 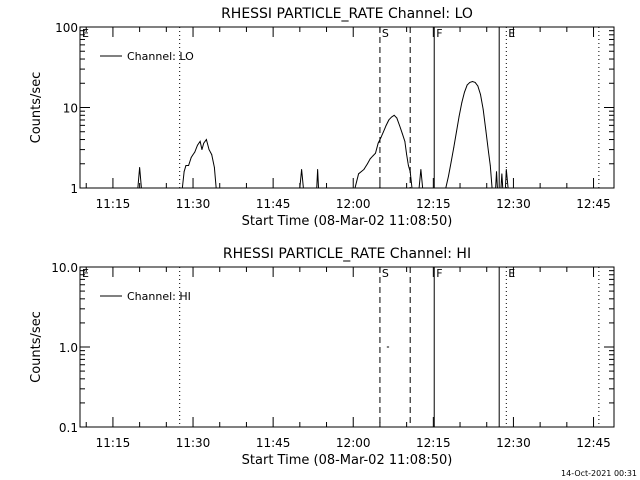 What do you see at coordinates (66, 28) in the screenshot?
I see `y-tick-label: 100` at bounding box center [66, 28].